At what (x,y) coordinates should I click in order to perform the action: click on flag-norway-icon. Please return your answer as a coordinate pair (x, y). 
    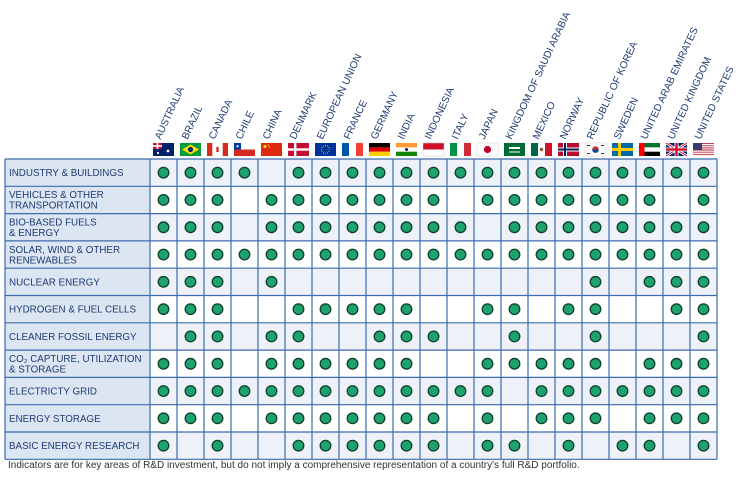
    Looking at the image, I should click on (568, 149).